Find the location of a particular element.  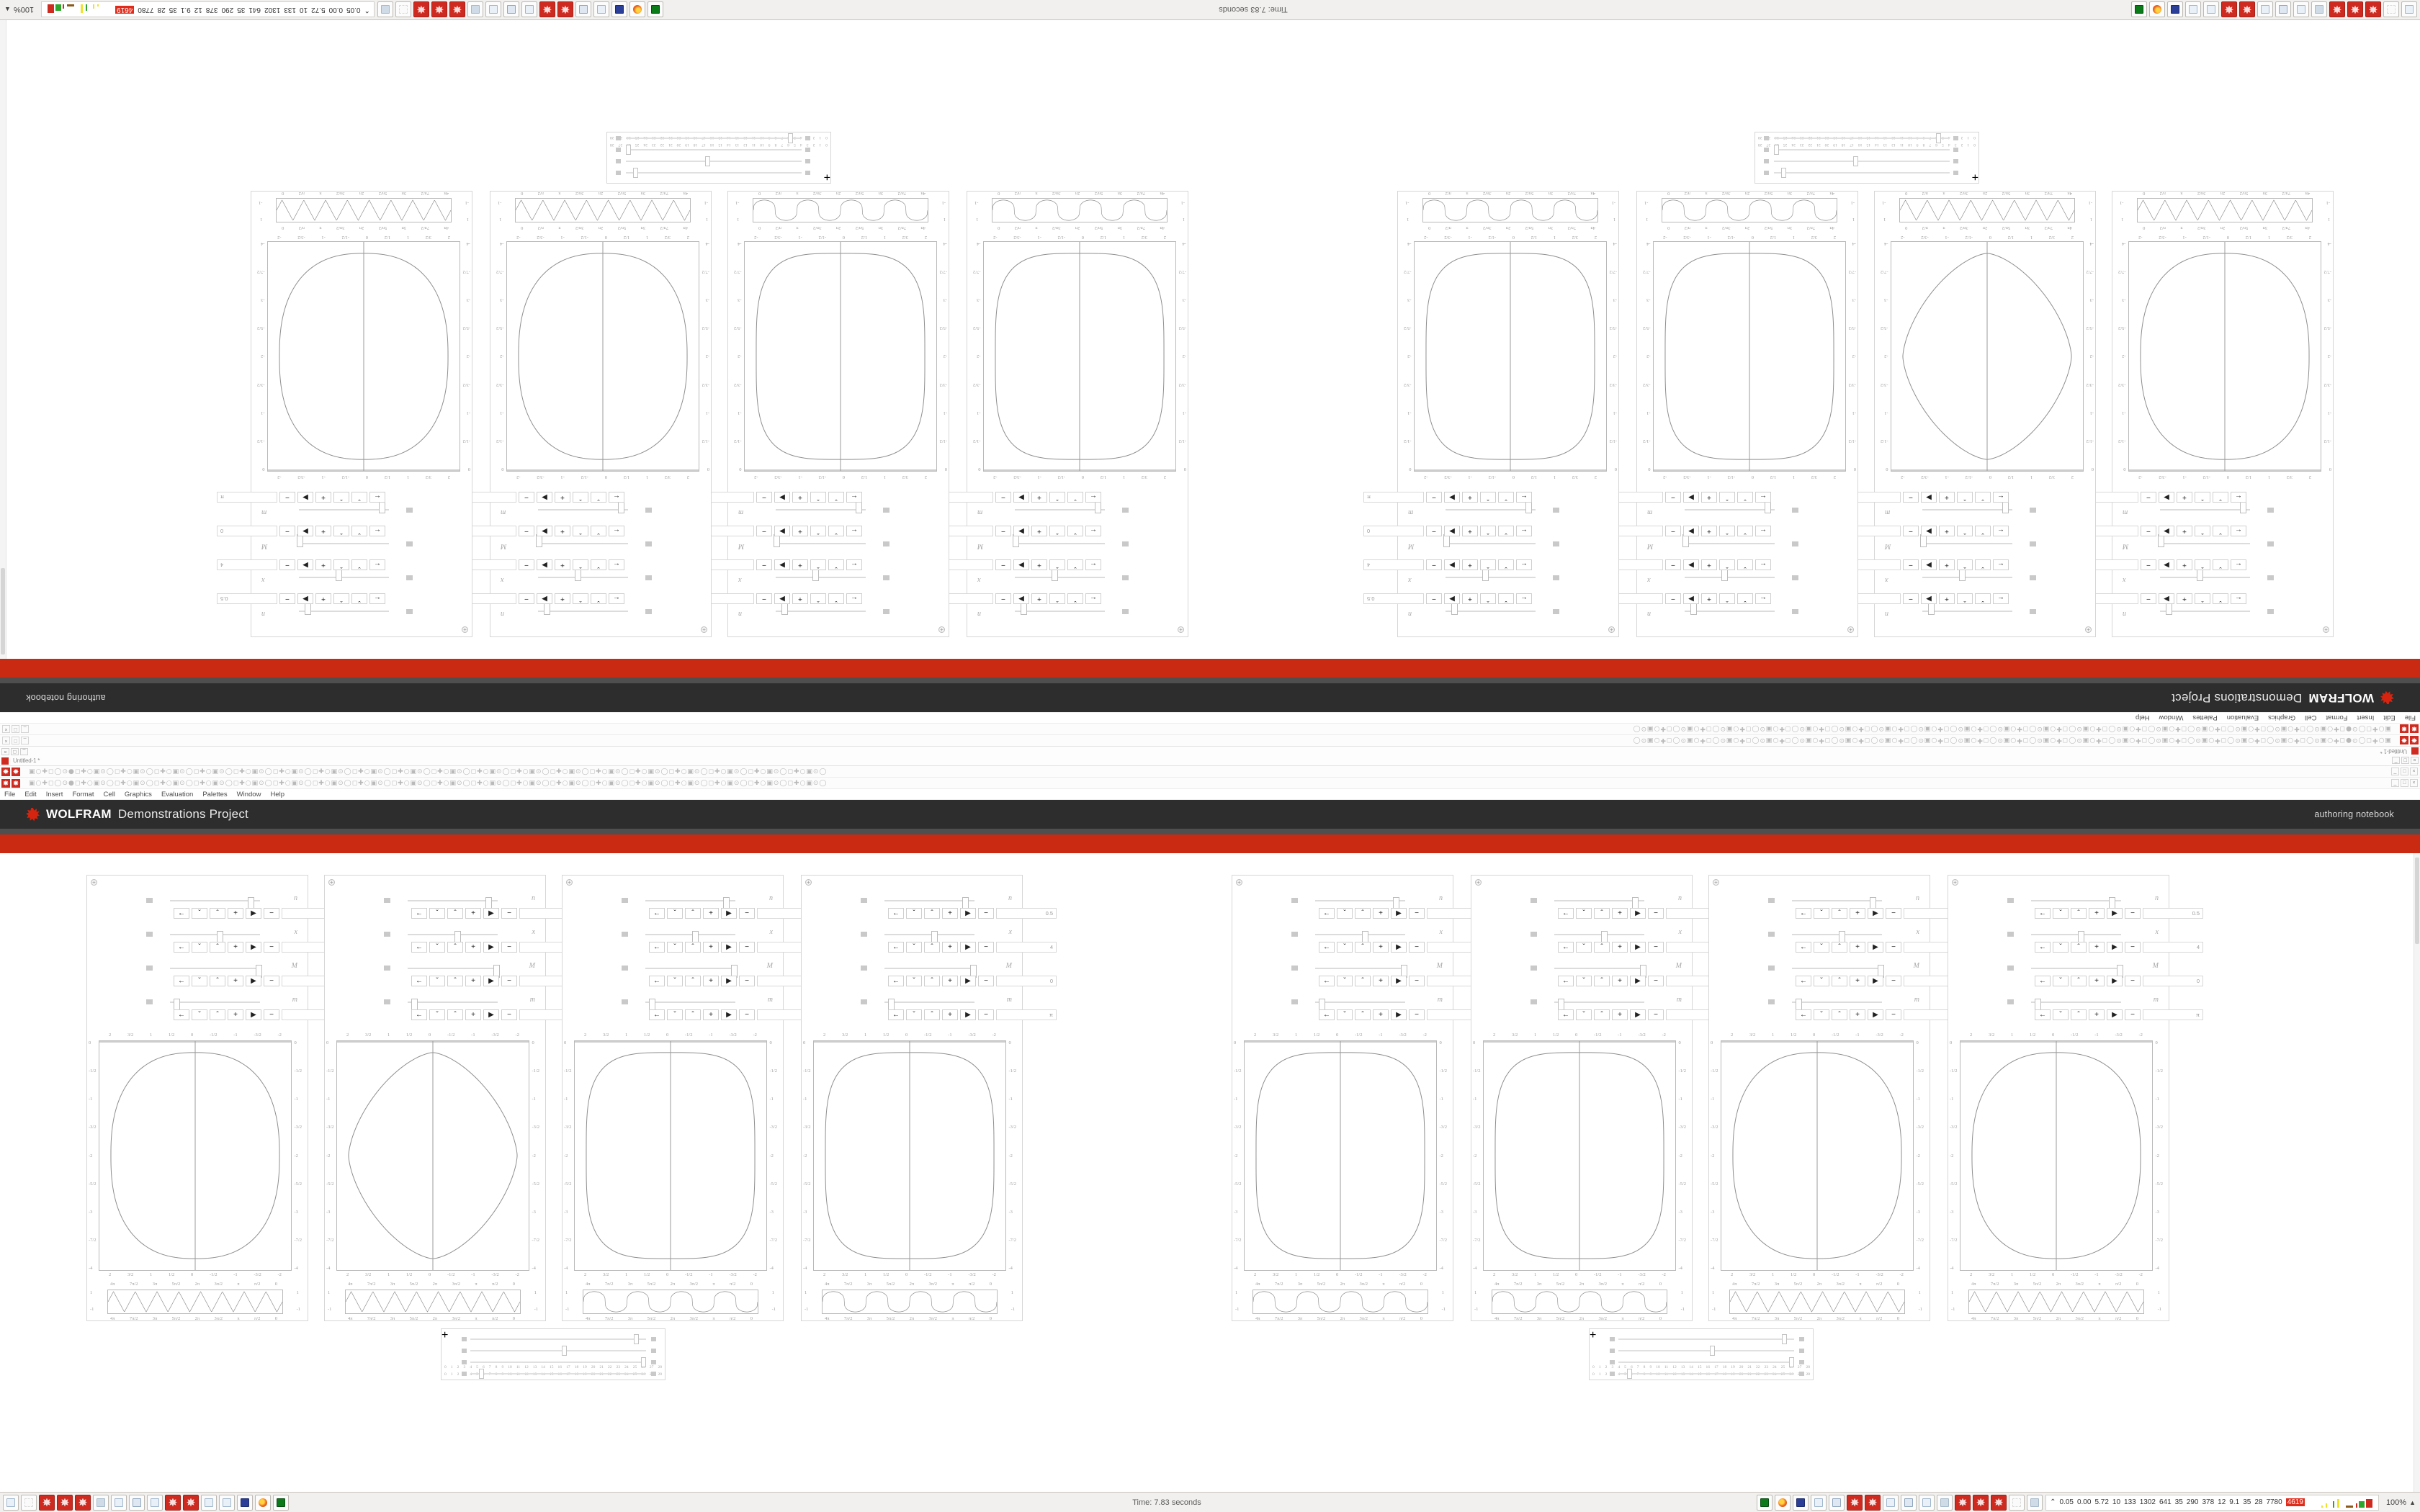

slider-button-row: ←ˇˆ+▶−0 is located at coordinates (2162, 531).